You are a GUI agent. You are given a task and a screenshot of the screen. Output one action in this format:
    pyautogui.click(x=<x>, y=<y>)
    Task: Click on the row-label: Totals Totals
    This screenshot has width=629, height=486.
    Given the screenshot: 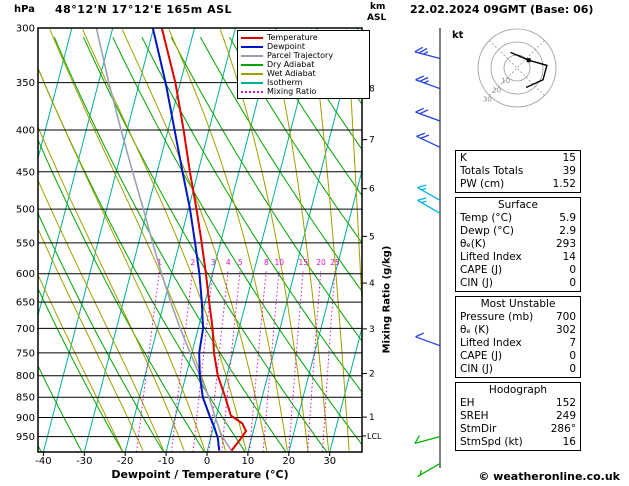 What is the action you would take?
    pyautogui.click(x=492, y=171)
    